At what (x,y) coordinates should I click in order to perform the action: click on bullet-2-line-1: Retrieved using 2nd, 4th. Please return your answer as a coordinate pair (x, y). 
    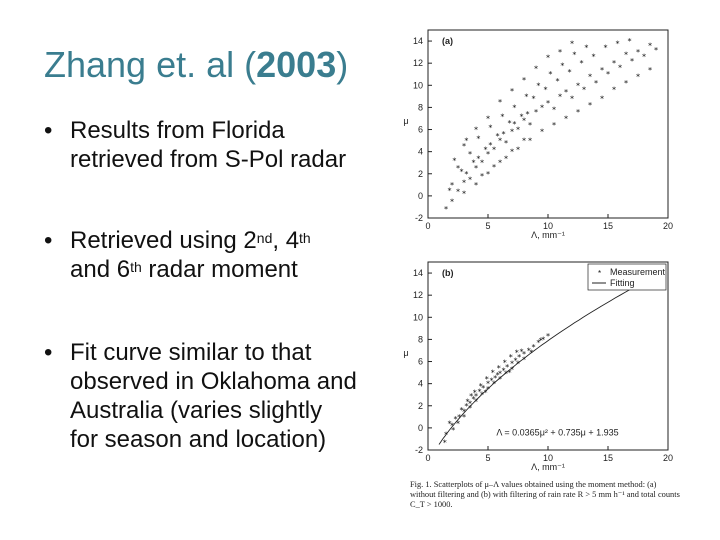
    Looking at the image, I should click on (190, 240).